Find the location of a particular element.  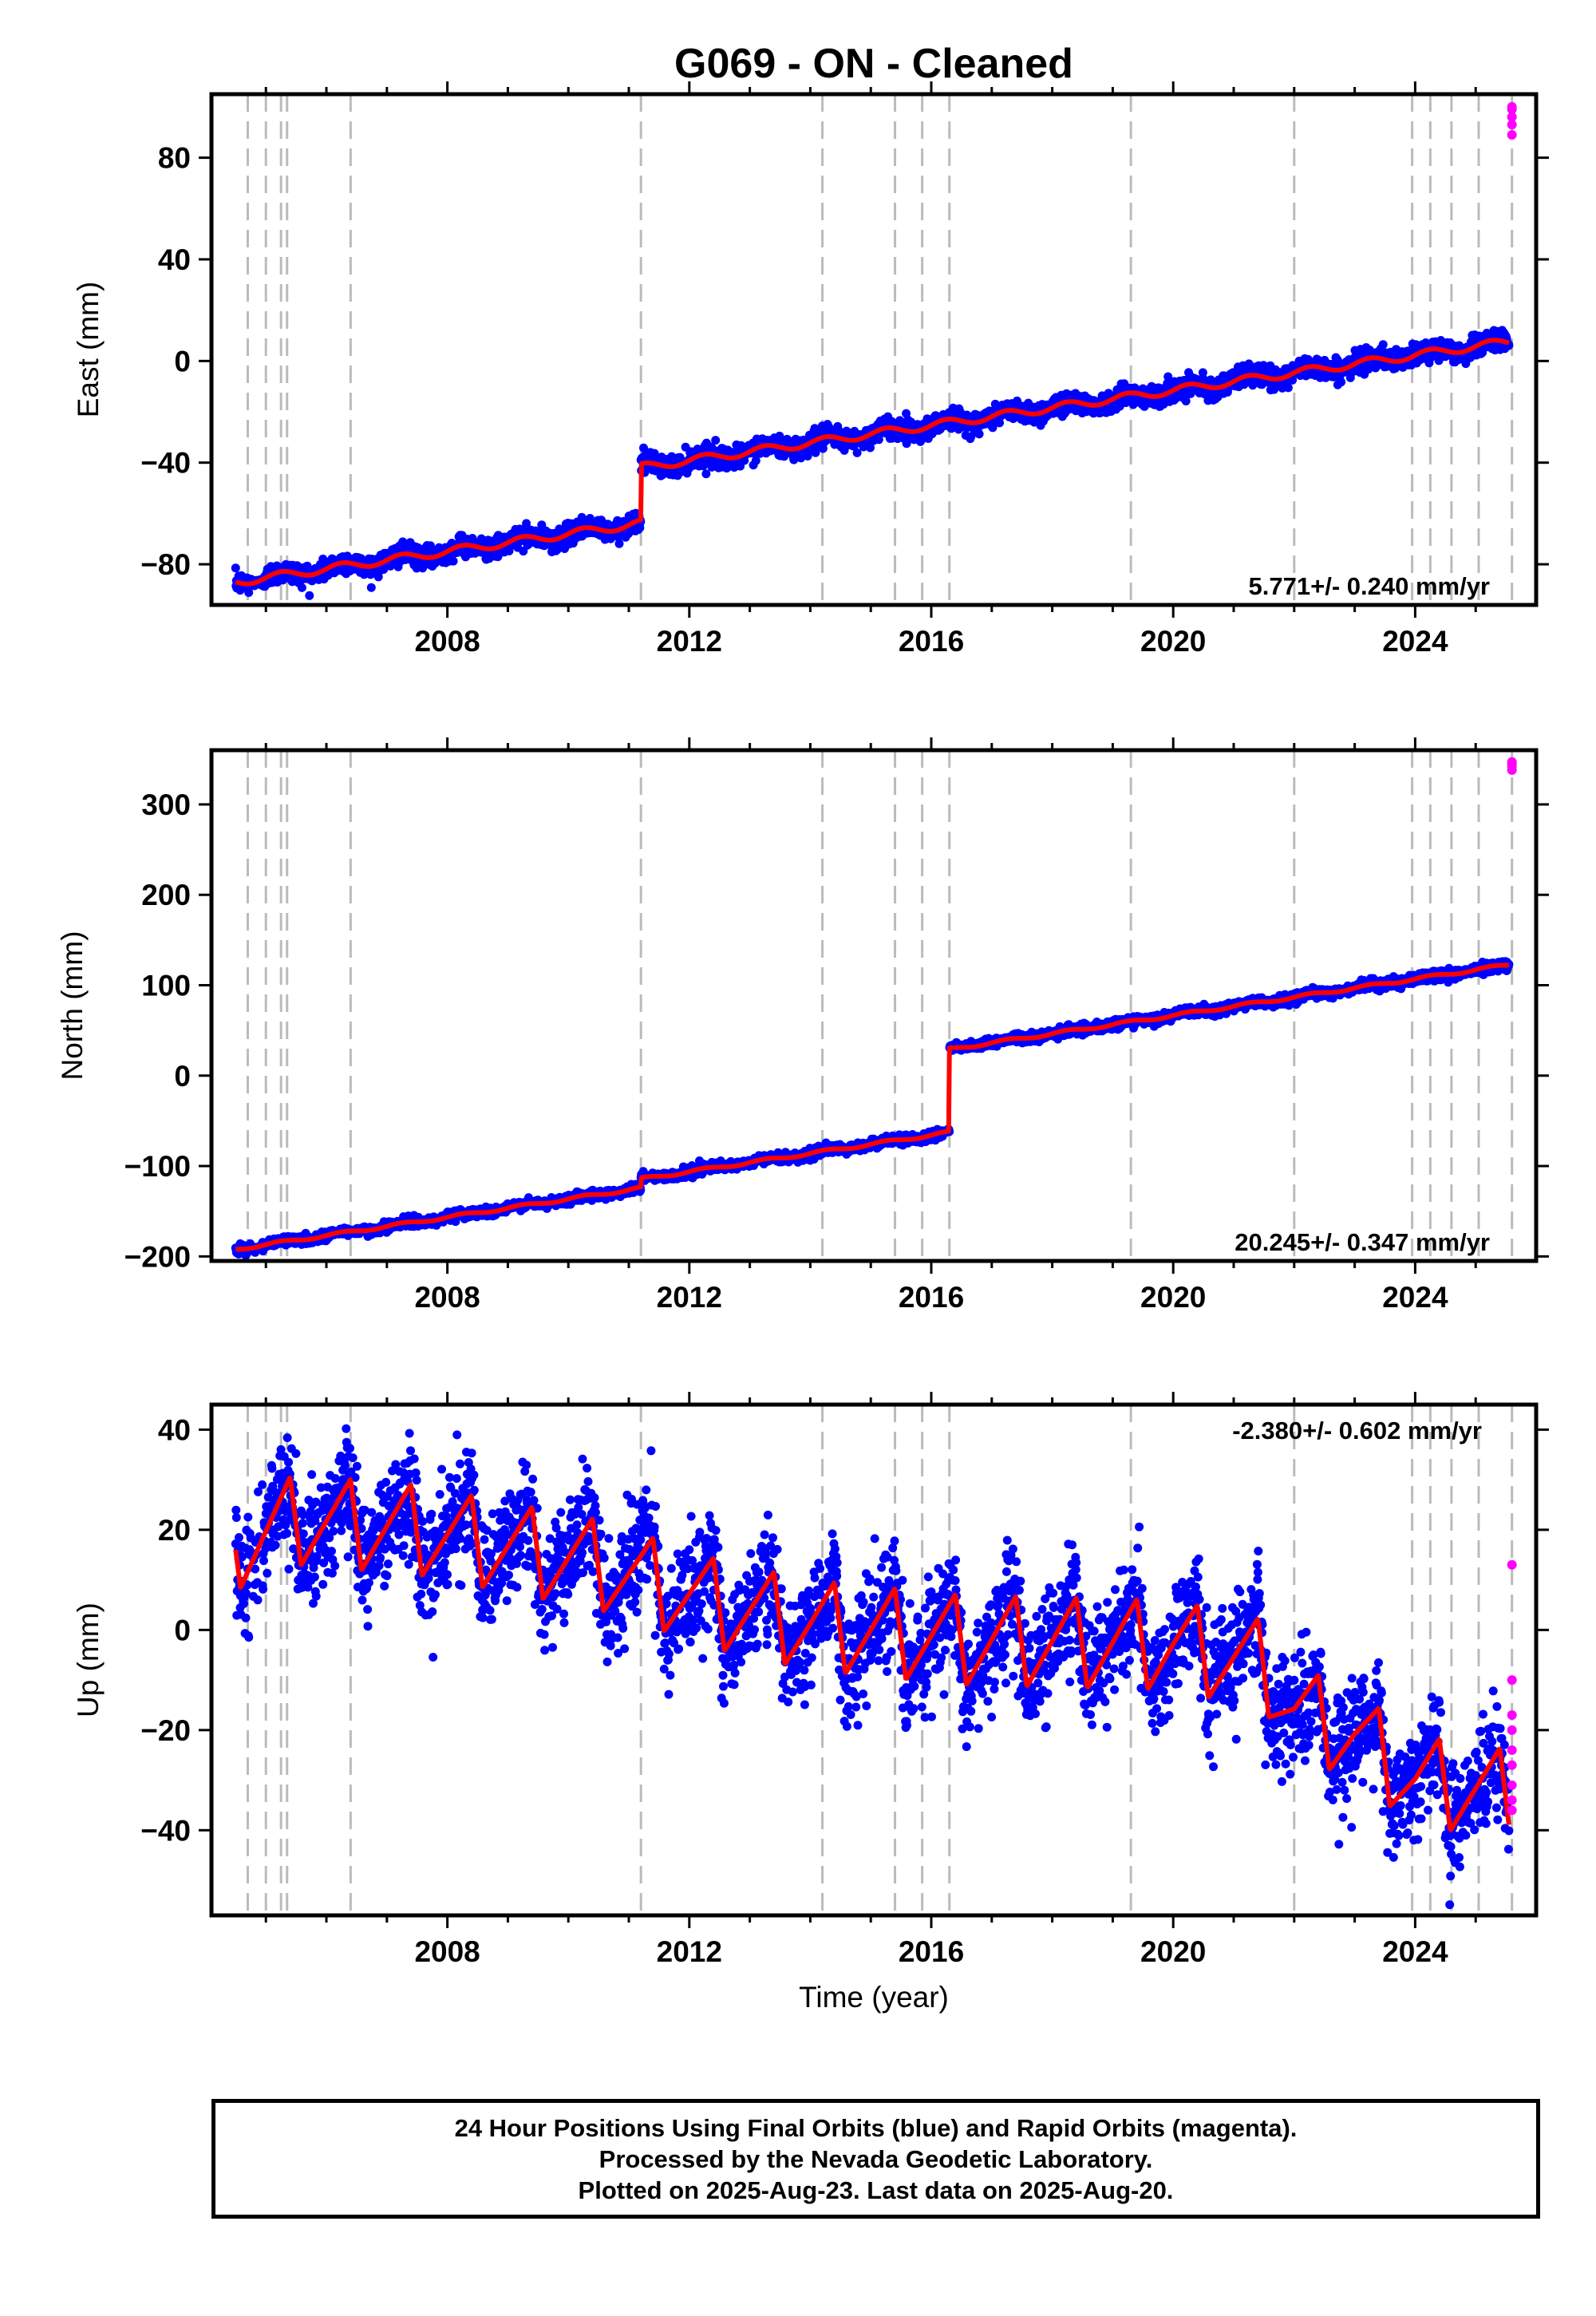

east-x-tick-label: 2012 is located at coordinates (689, 641).